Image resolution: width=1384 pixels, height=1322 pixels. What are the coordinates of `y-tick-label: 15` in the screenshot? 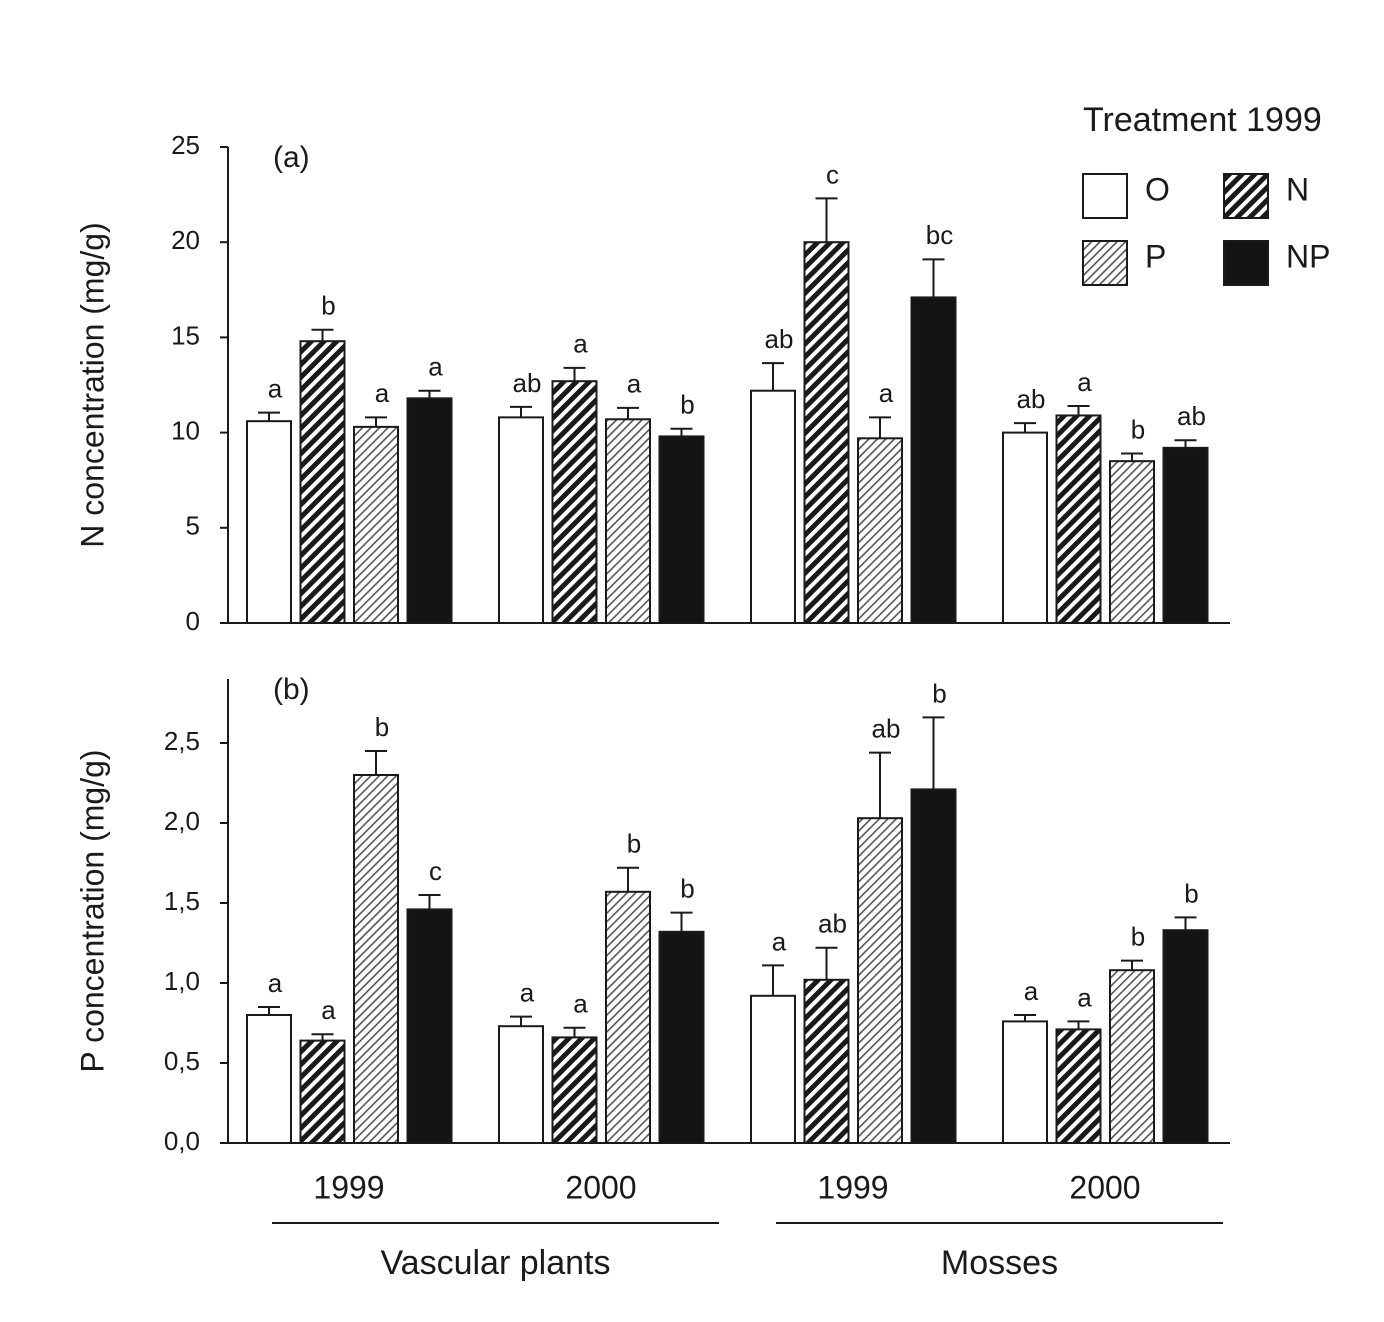 It's located at (185, 335).